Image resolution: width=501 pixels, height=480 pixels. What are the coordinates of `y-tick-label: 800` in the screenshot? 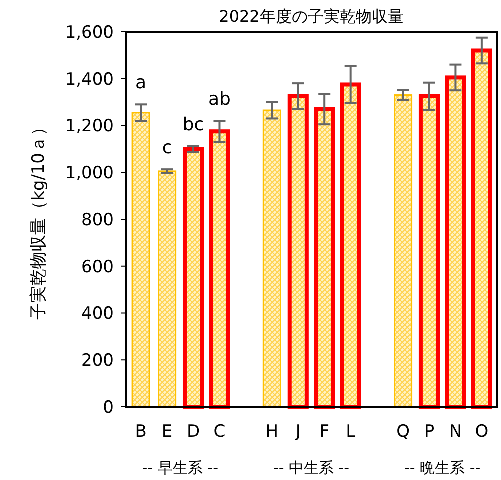 It's located at (98, 220).